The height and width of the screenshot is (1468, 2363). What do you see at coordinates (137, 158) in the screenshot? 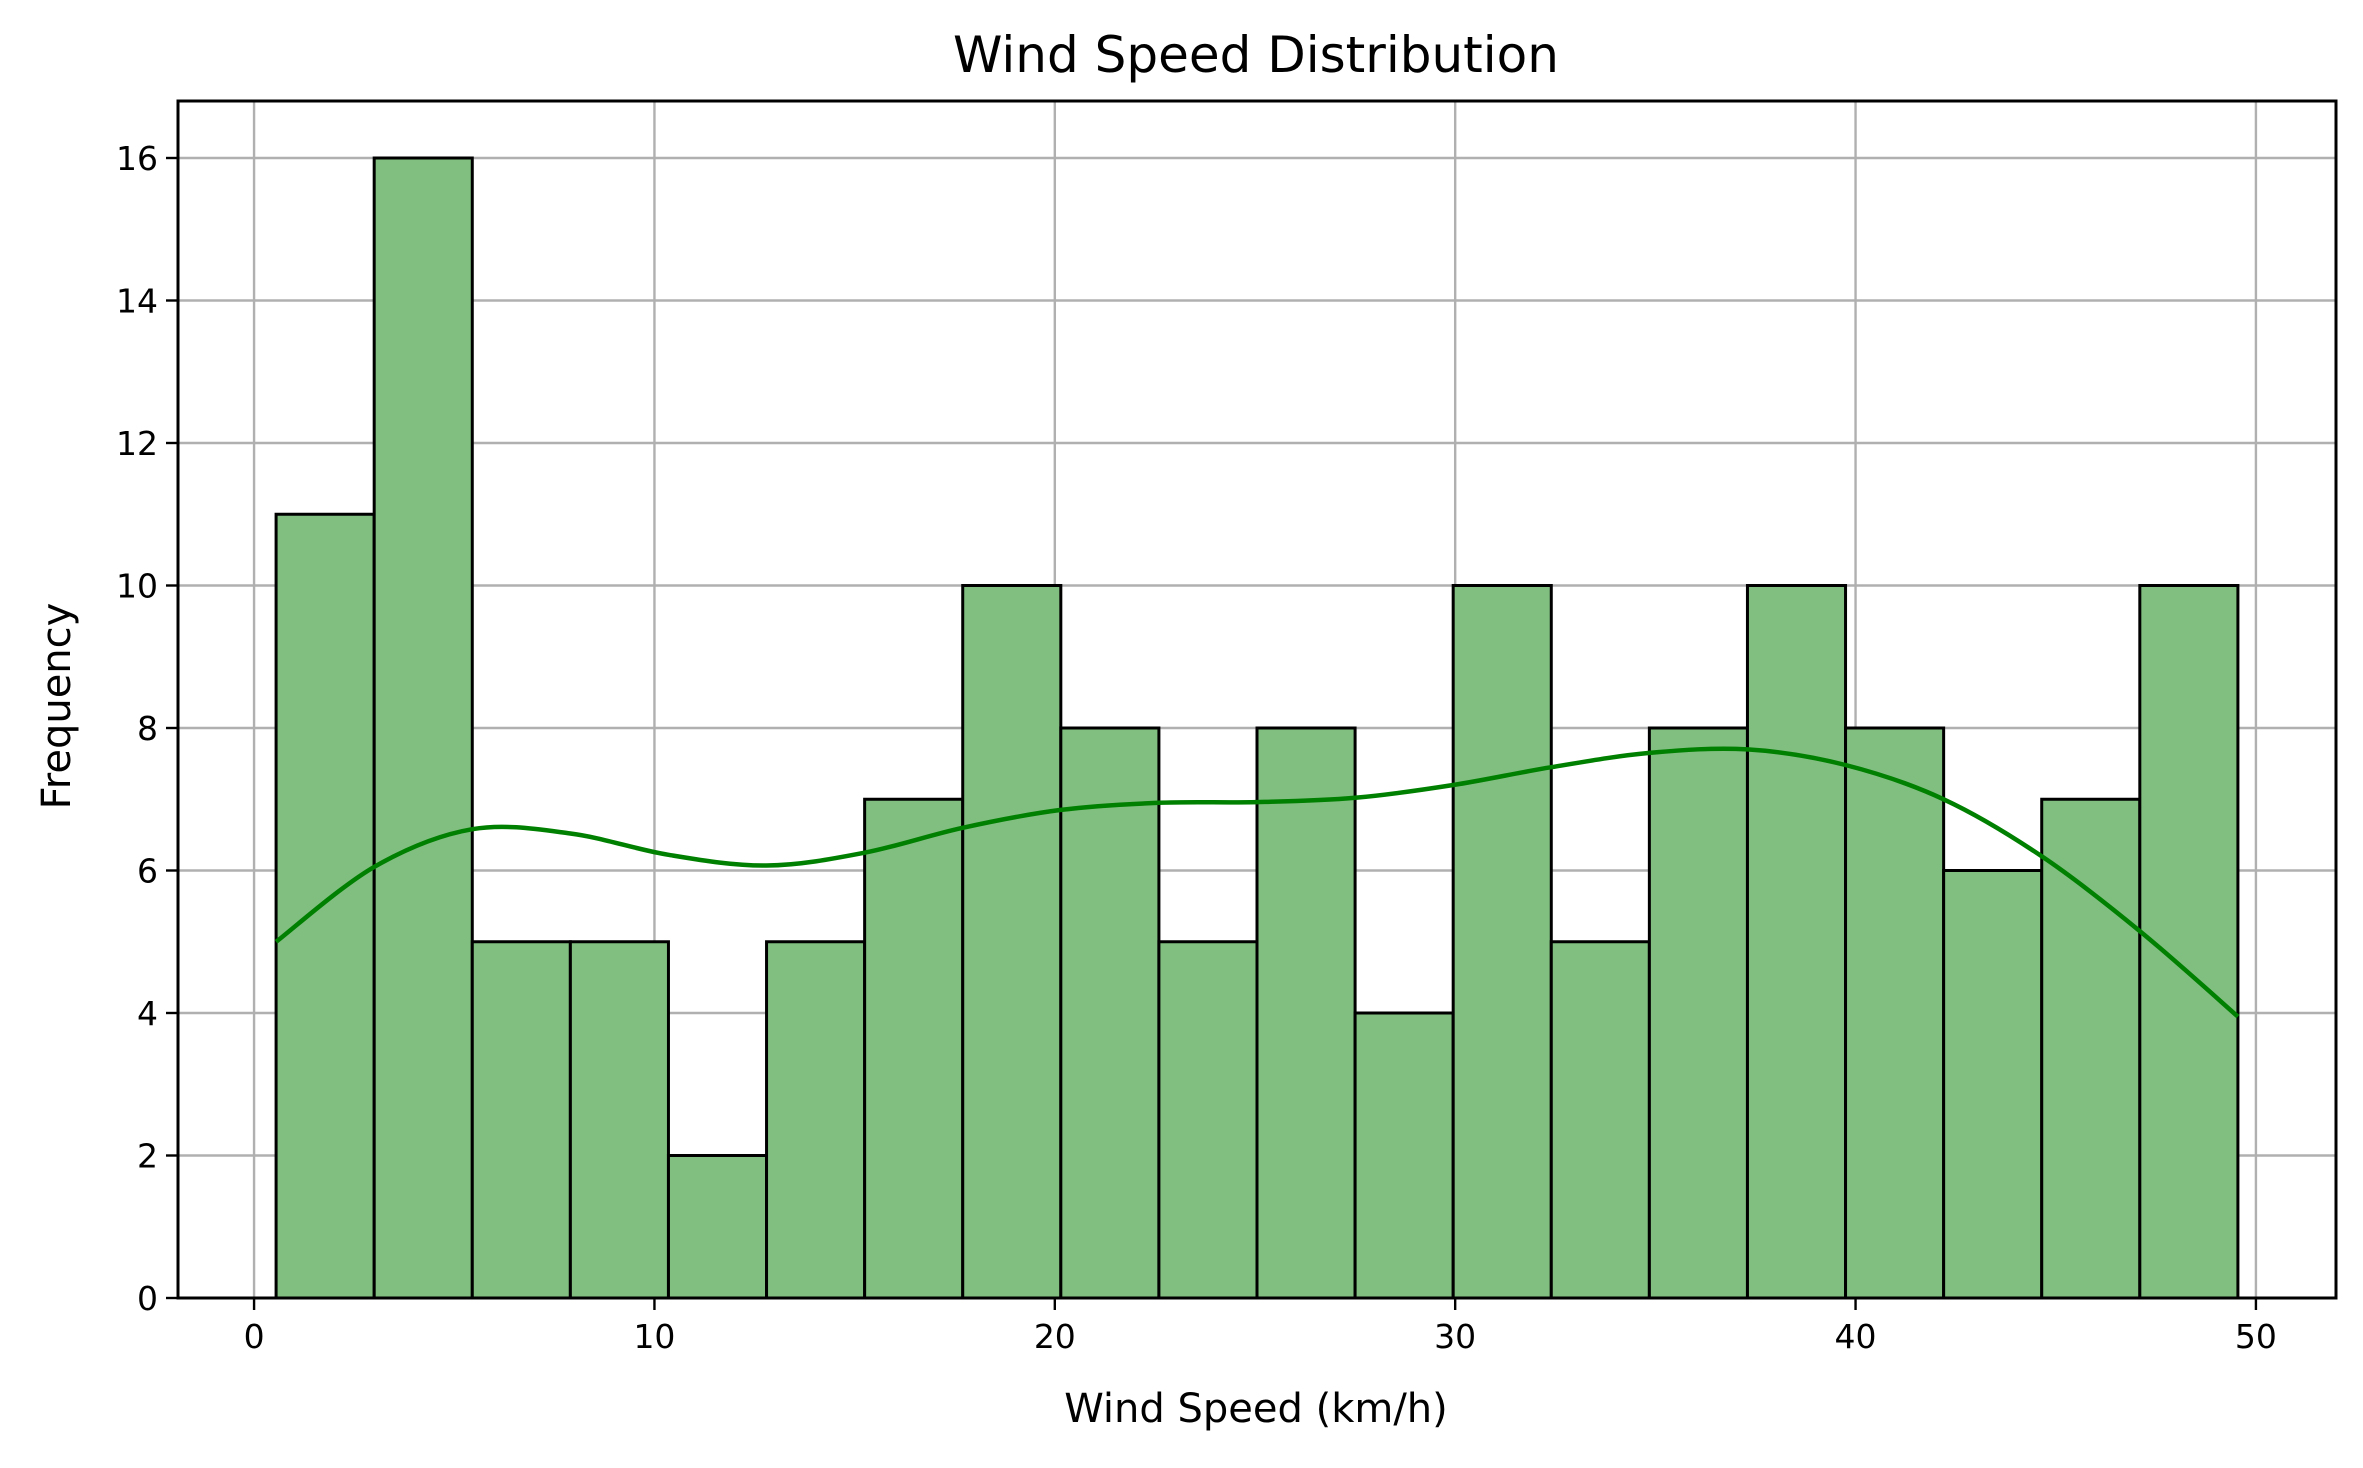
I see `y-tick-label-16: 16` at bounding box center [137, 158].